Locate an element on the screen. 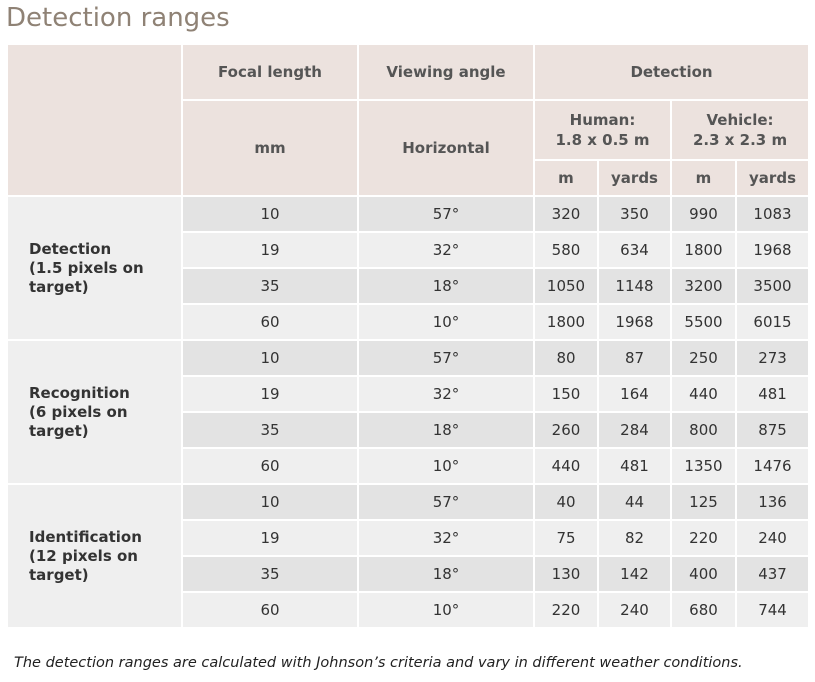 Image resolution: width=815 pixels, height=682 pixels. human-yards-cell: 1968 is located at coordinates (634, 322).